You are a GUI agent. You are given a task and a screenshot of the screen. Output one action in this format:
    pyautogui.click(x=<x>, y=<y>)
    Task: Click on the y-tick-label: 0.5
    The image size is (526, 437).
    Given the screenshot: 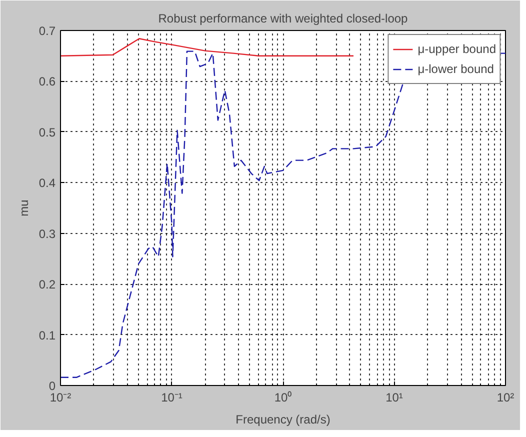 What is the action you would take?
    pyautogui.click(x=47, y=132)
    